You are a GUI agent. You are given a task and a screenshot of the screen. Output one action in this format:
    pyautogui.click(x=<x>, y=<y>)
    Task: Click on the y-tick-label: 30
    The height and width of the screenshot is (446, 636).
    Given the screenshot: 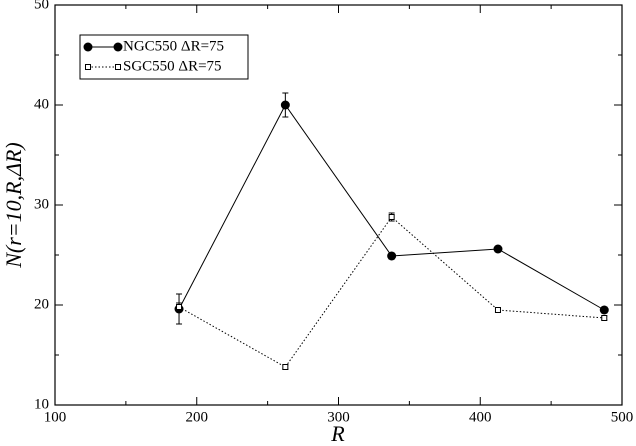 What is the action you would take?
    pyautogui.click(x=41, y=204)
    